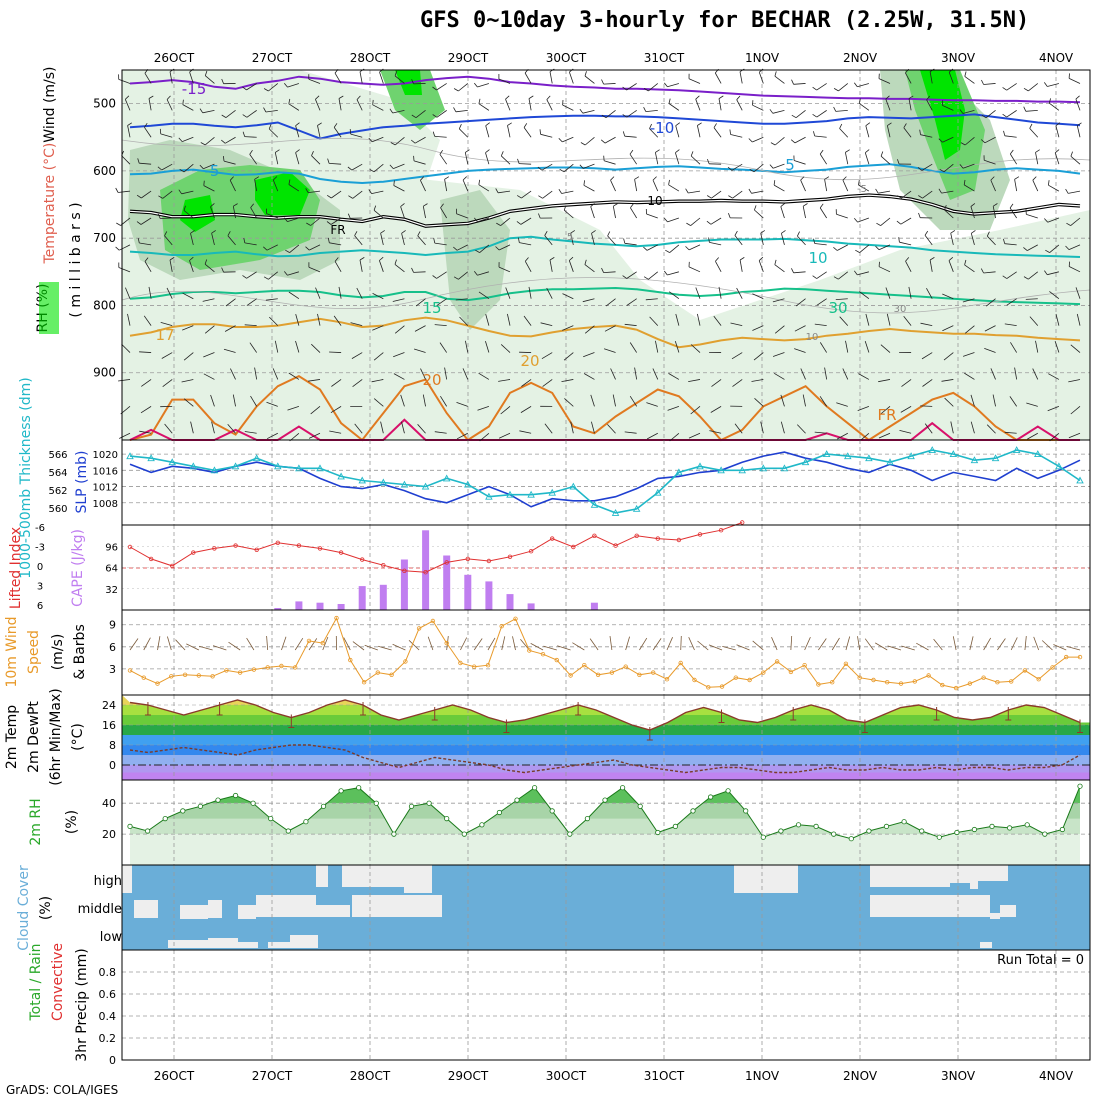 The image size is (1100, 1100). Describe the element at coordinates (431, 380) in the screenshot. I see `isotherm-label: 20` at that location.